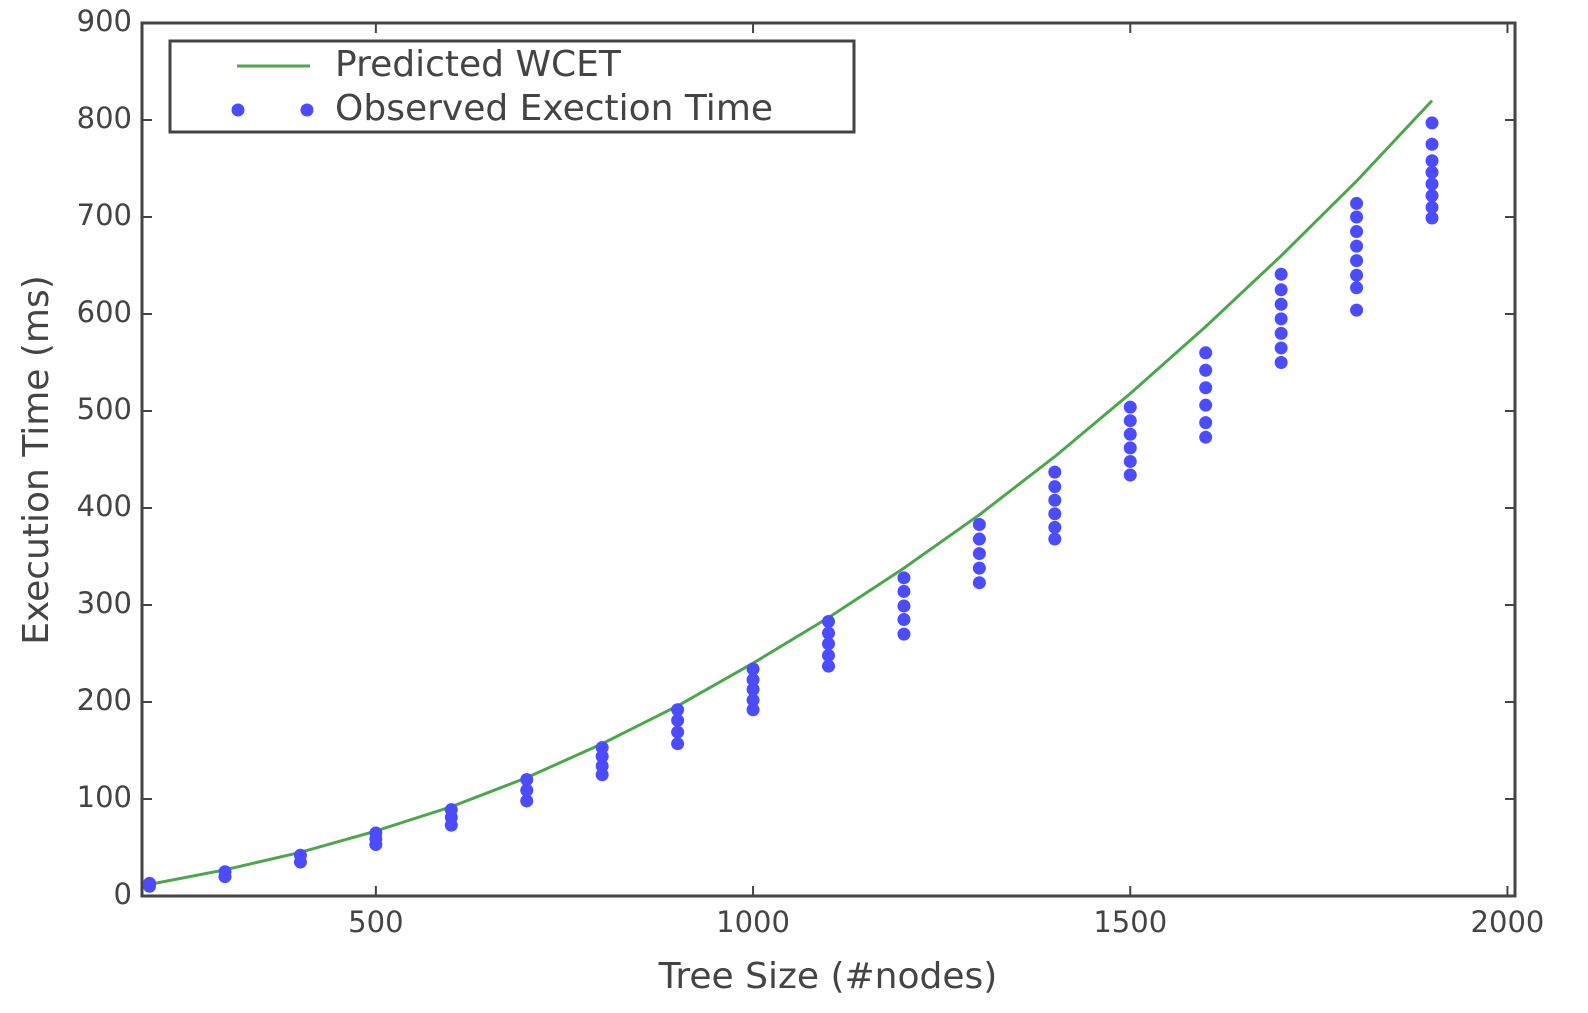 The width and height of the screenshot is (1588, 1013). What do you see at coordinates (375, 922) in the screenshot?
I see `x-tick-label: 500` at bounding box center [375, 922].